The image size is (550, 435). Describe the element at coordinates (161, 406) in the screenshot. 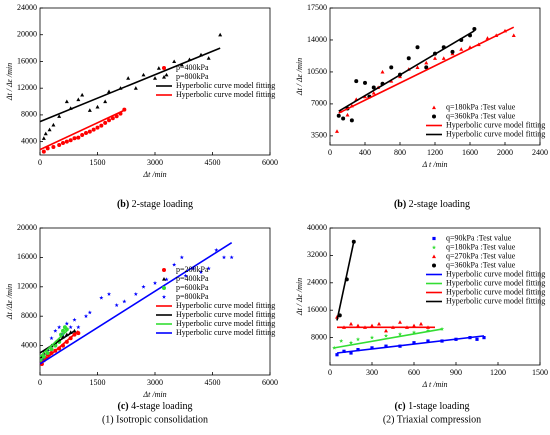

I see `caption-text: 4-stage loading` at that location.